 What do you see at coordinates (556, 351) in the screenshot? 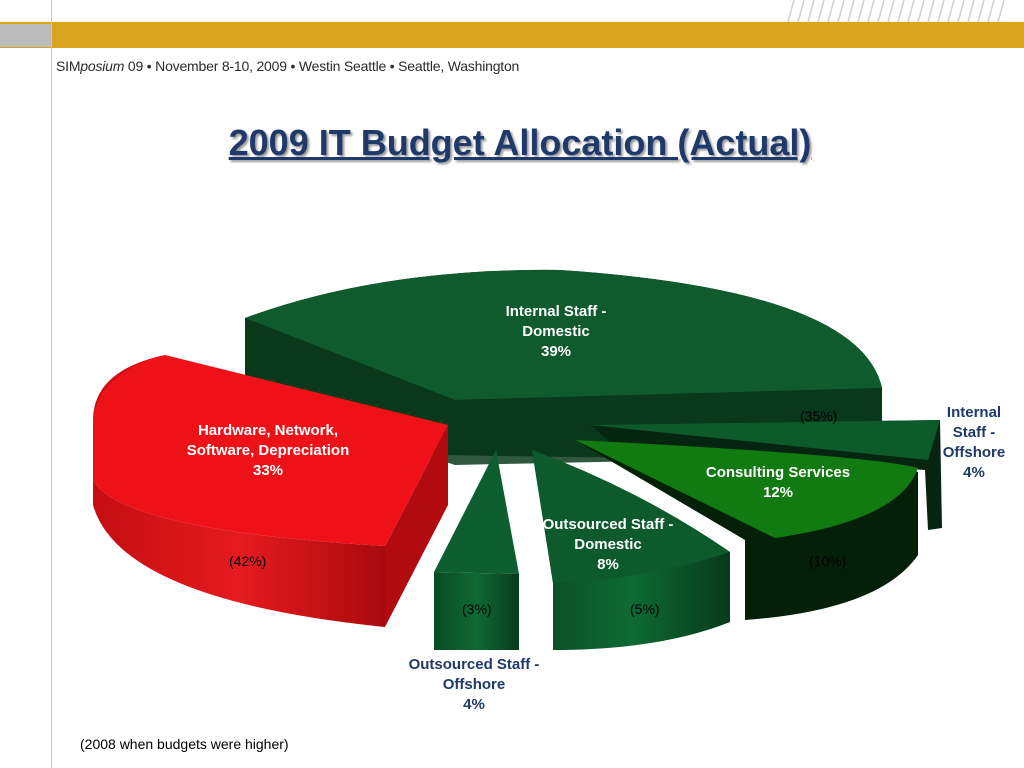
I see `label-value: 39%` at bounding box center [556, 351].